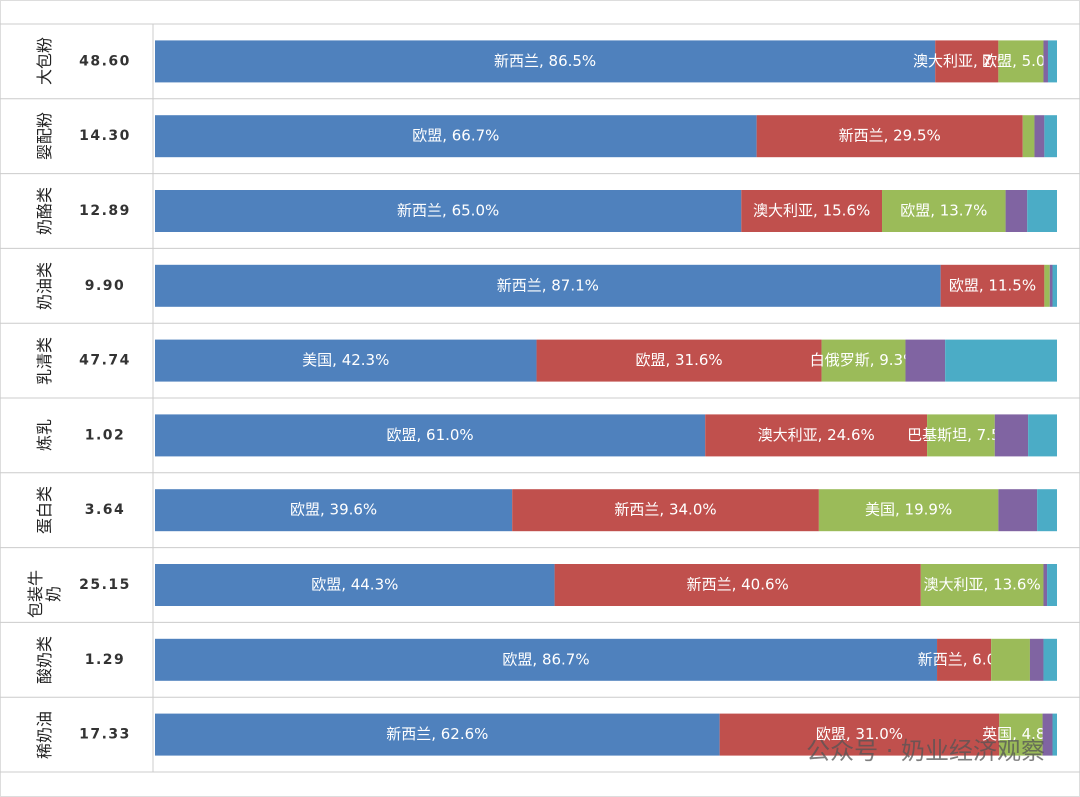 This screenshot has width=1080, height=797. What do you see at coordinates (925, 751) in the screenshot?
I see `watermark: 公众号 · 奶业经济观察` at bounding box center [925, 751].